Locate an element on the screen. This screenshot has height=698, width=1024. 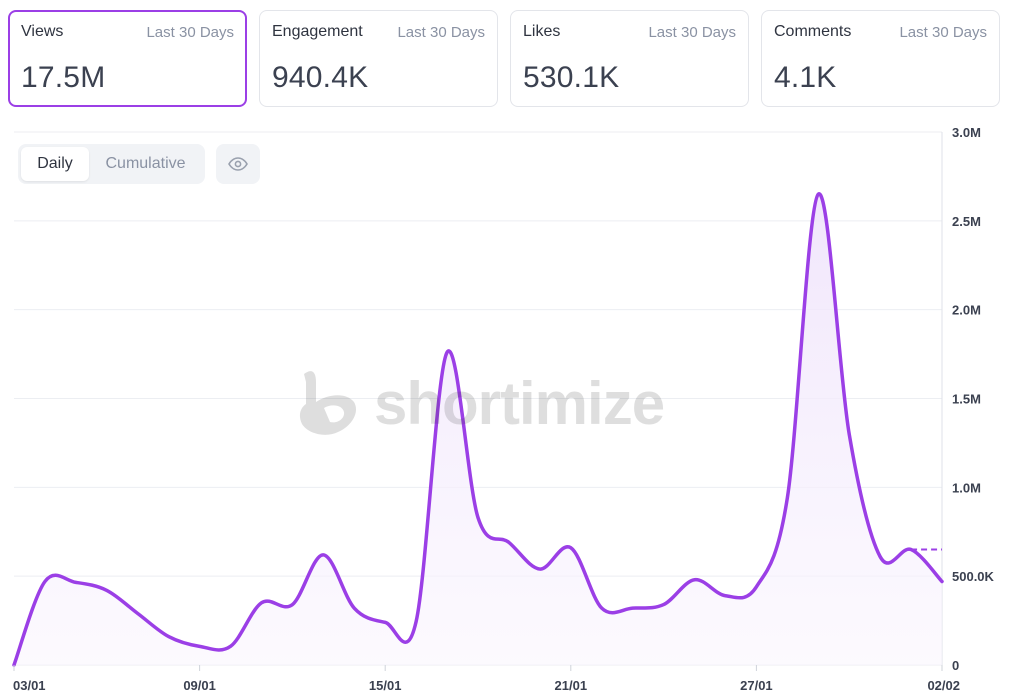
y-tick-label: 500.0K is located at coordinates (973, 576).